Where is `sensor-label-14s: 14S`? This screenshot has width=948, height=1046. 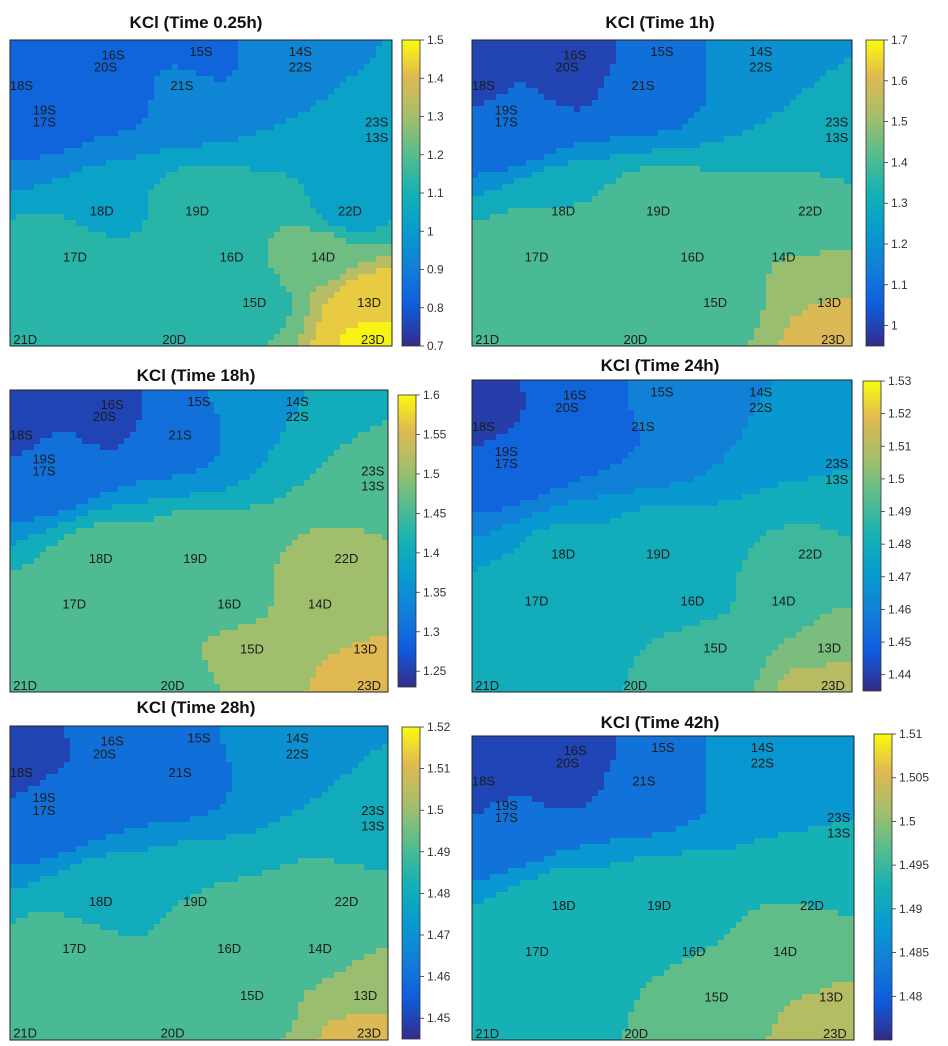 sensor-label-14s: 14S is located at coordinates (300, 51).